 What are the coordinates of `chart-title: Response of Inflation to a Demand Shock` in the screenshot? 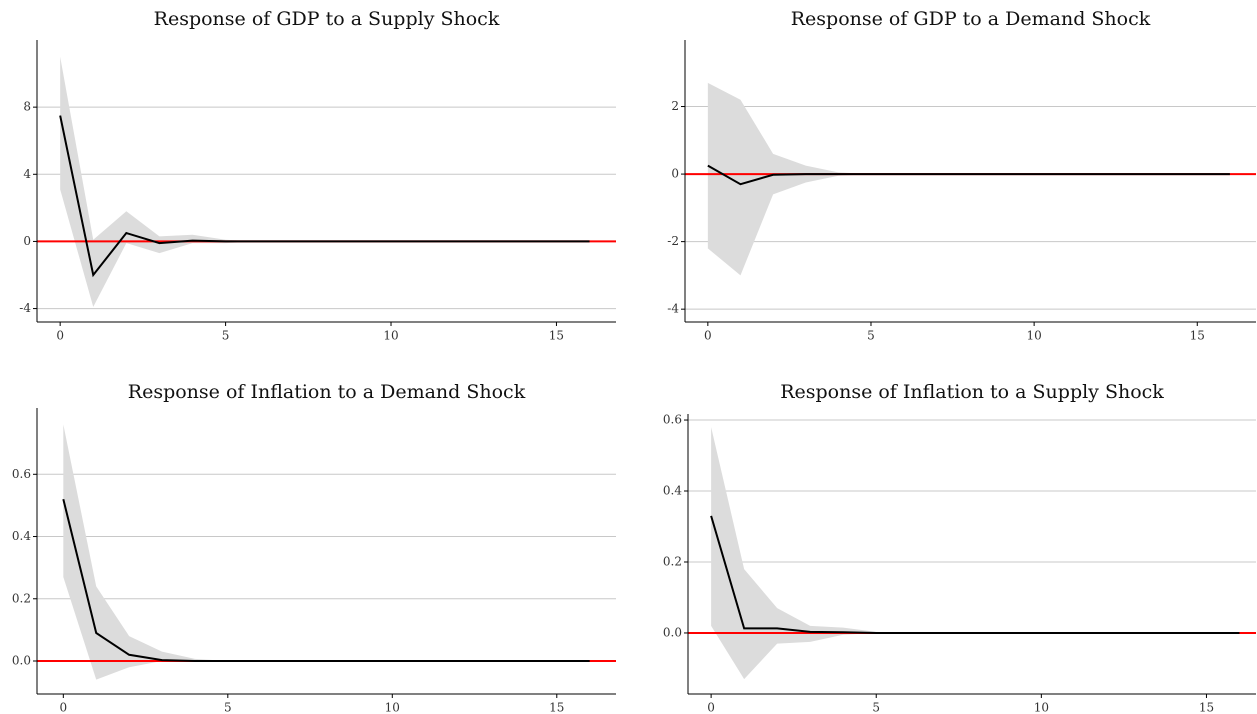 It's located at (327, 392).